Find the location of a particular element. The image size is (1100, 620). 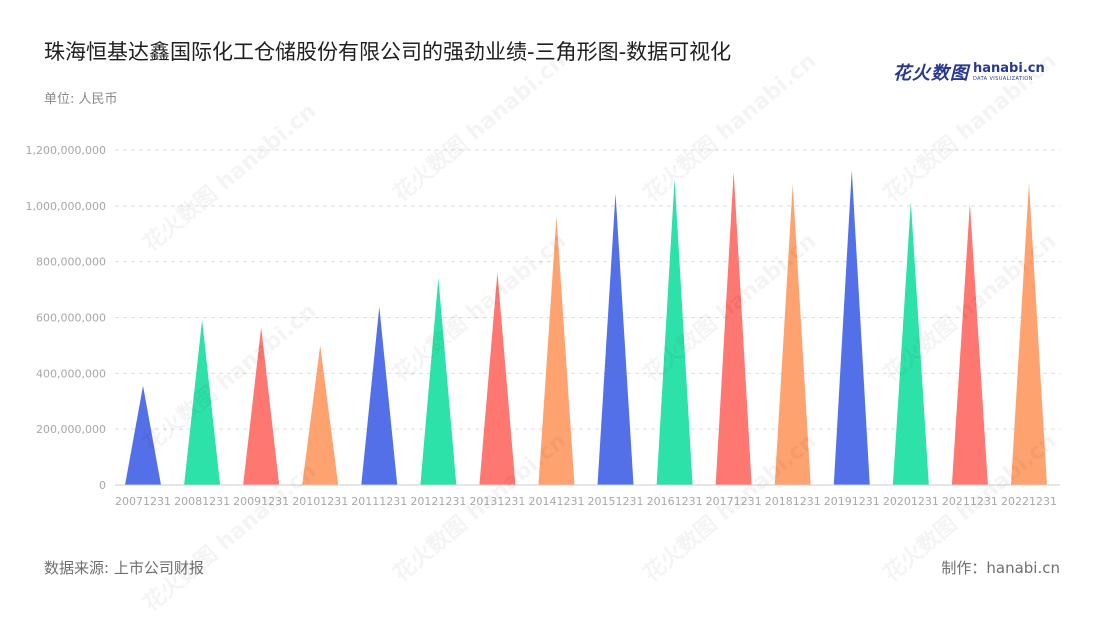

logo-text-en-block: hanabi.cn DATA VISUALIZATION is located at coordinates (1009, 72).